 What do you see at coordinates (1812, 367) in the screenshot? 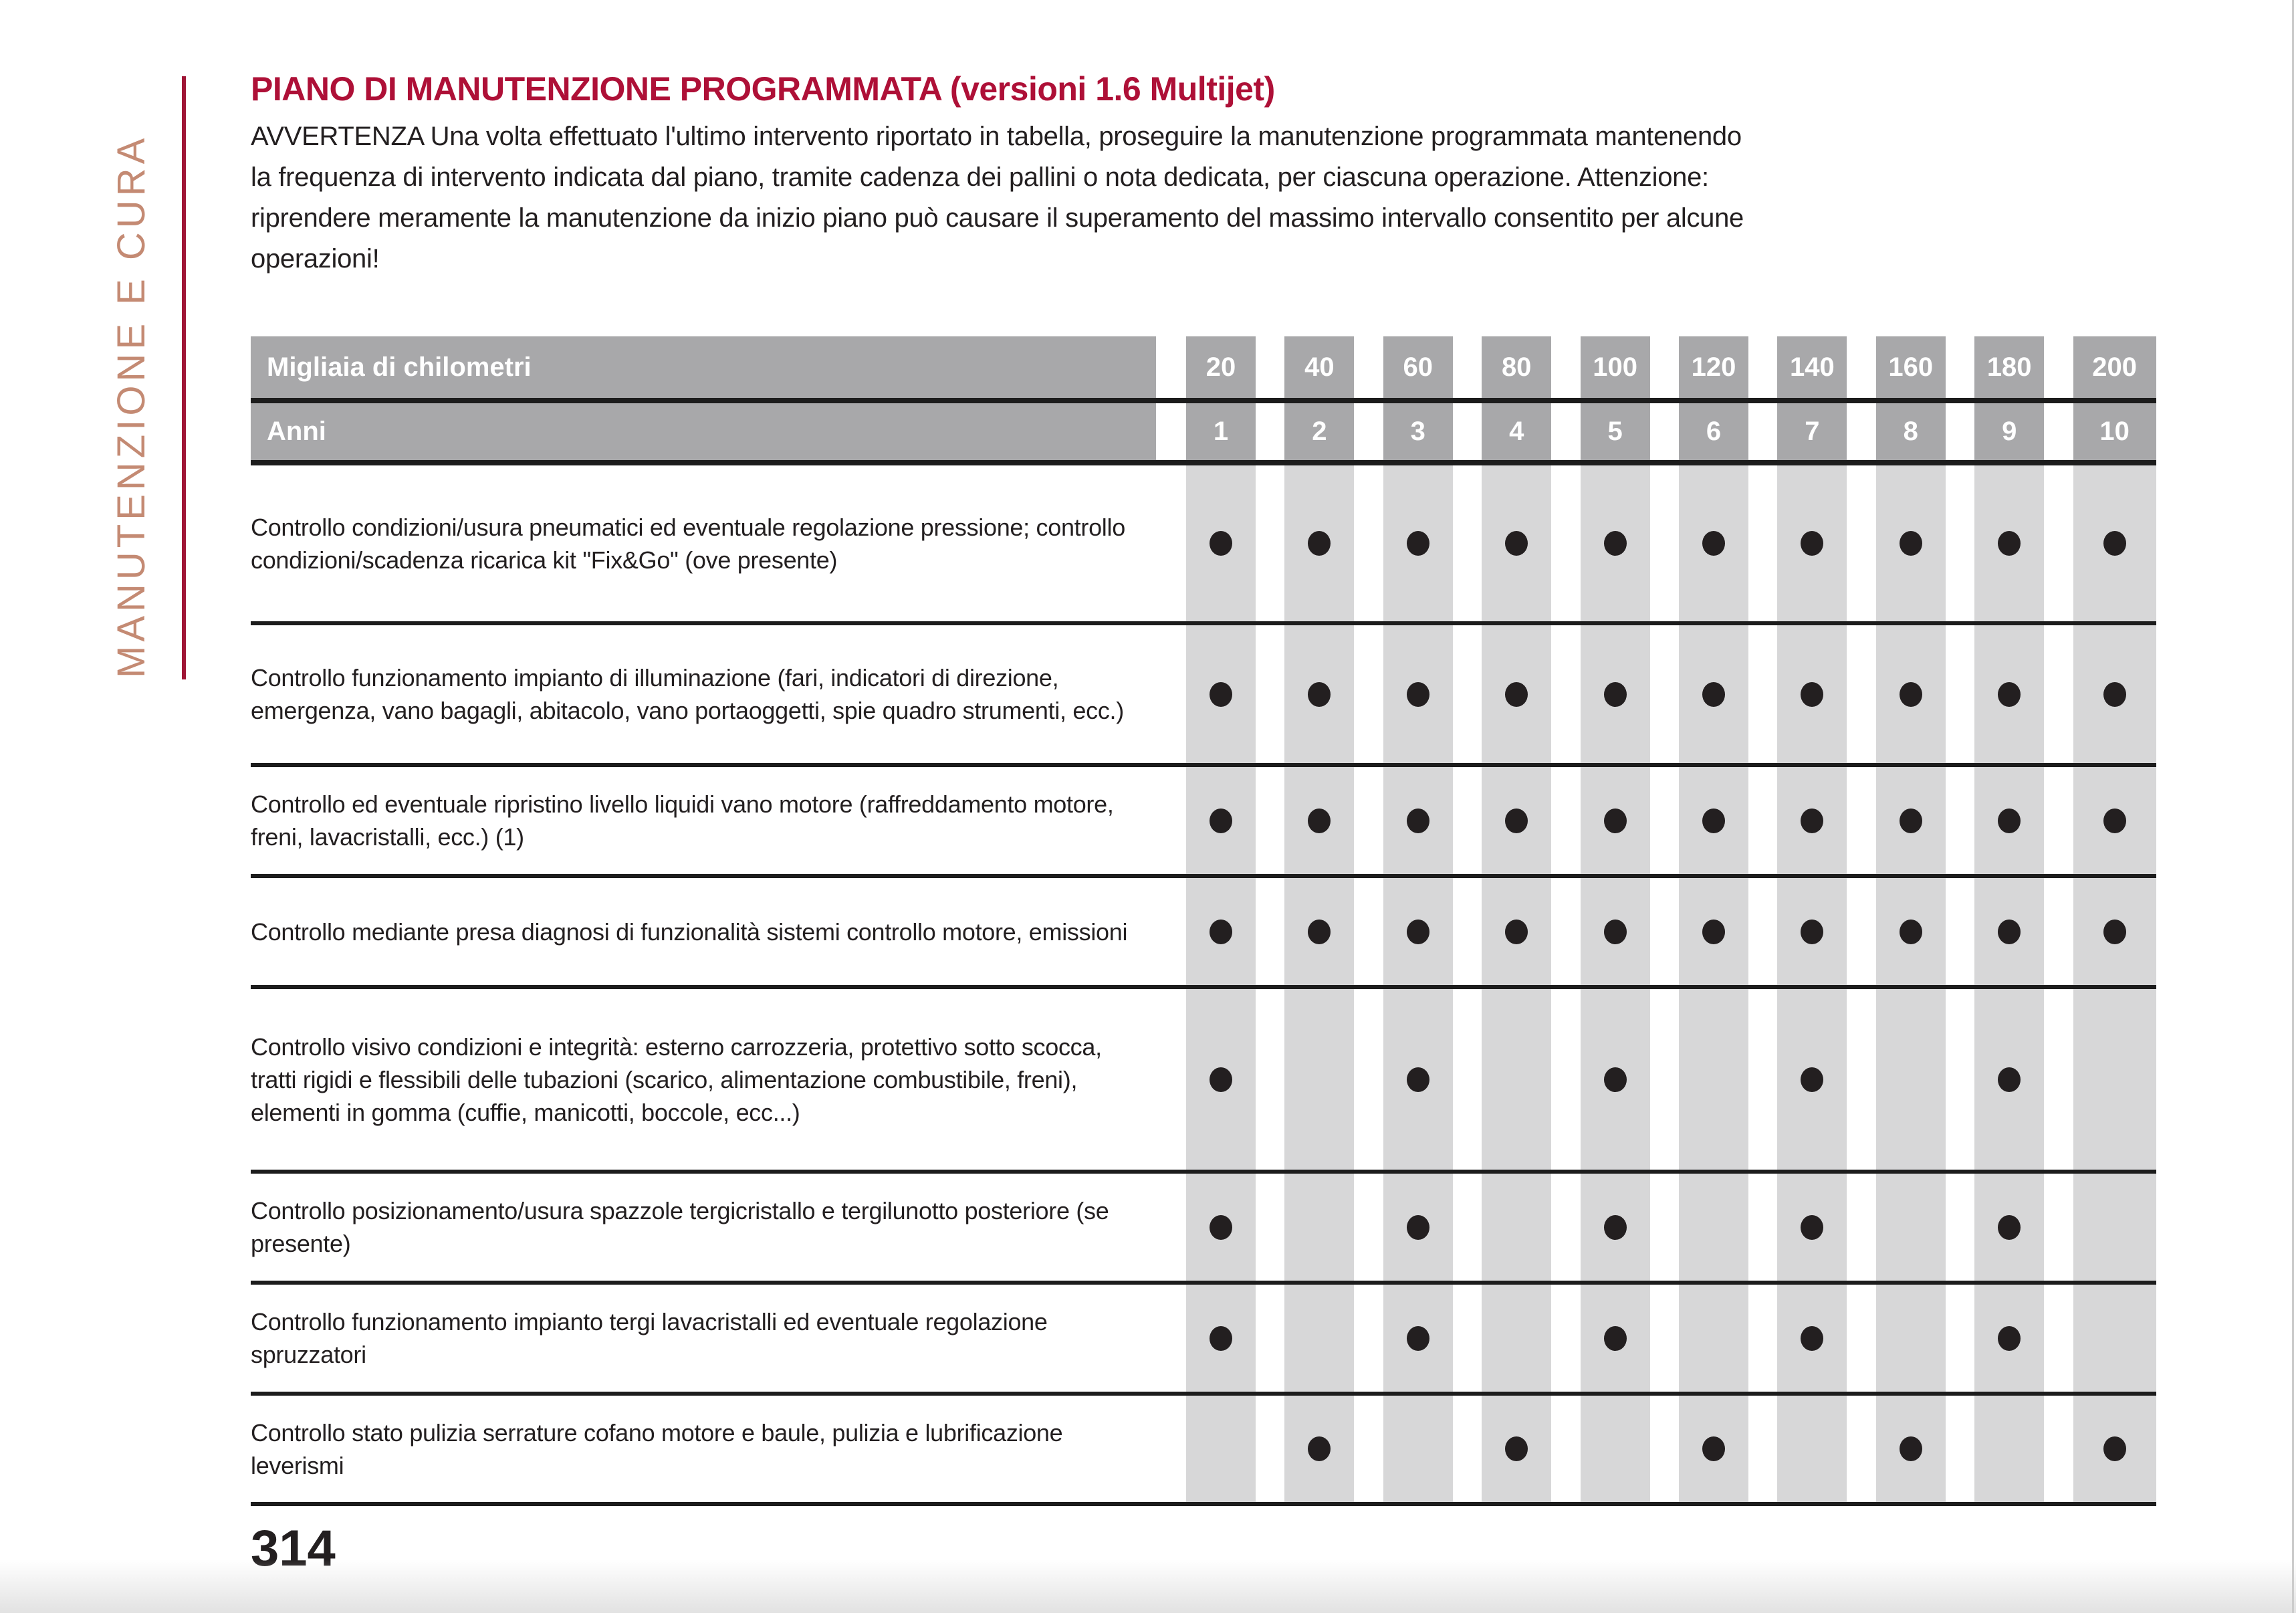
I see `km-header-cell: 140` at bounding box center [1812, 367].